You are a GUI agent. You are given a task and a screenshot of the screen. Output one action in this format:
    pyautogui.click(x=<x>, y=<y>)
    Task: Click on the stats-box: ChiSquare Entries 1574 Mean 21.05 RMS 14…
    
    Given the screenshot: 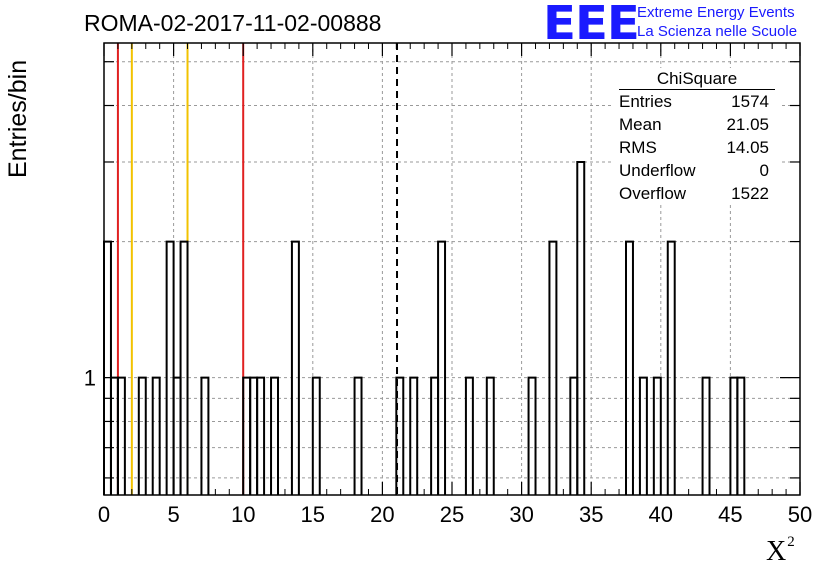 What is the action you would take?
    pyautogui.click(x=695, y=136)
    